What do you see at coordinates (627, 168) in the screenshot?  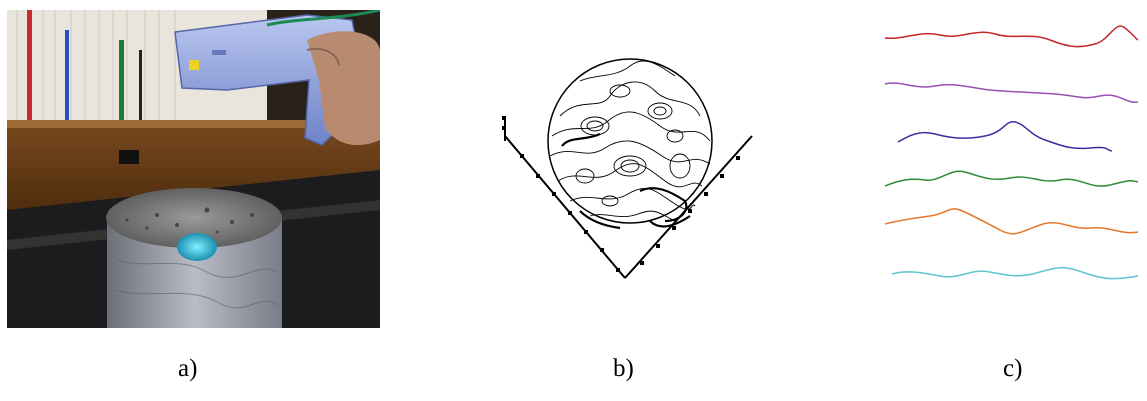 I see `surface-contour-graphic` at bounding box center [627, 168].